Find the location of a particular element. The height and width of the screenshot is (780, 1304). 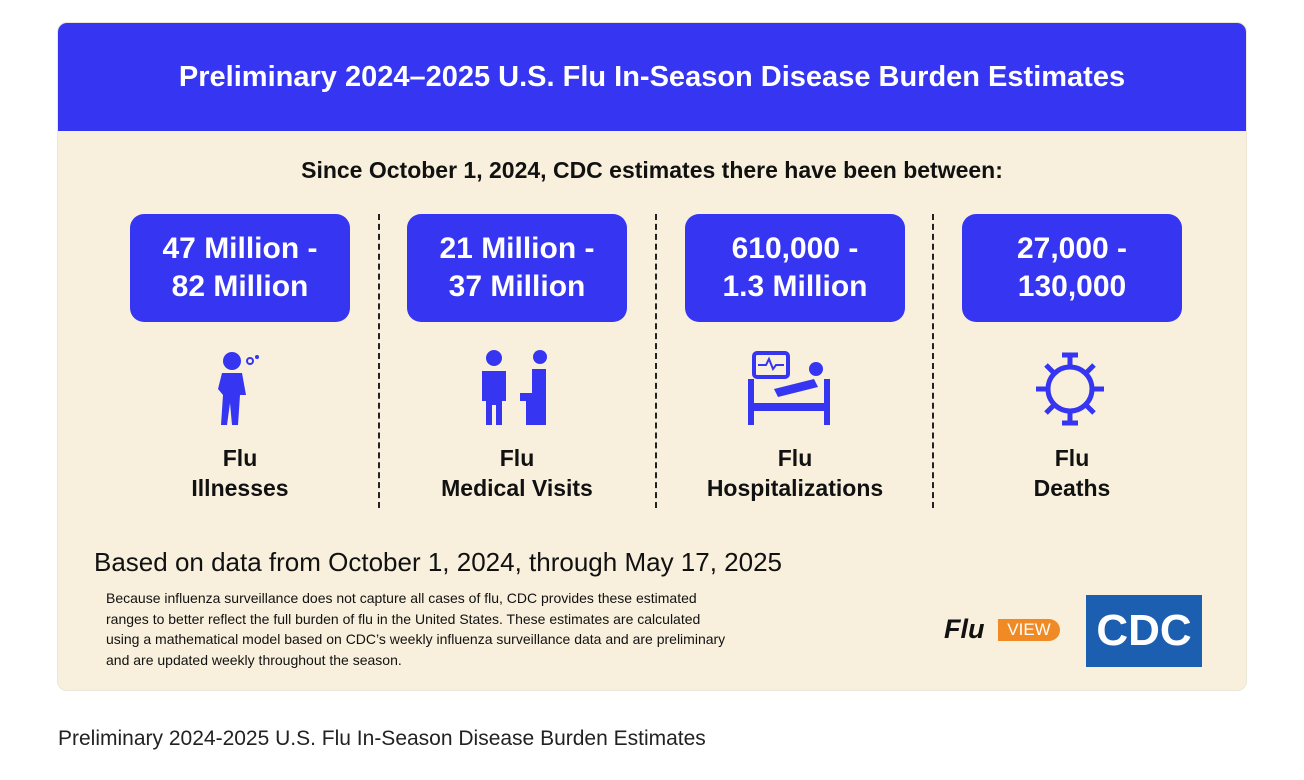

label-line: Deaths is located at coordinates (1072, 488).